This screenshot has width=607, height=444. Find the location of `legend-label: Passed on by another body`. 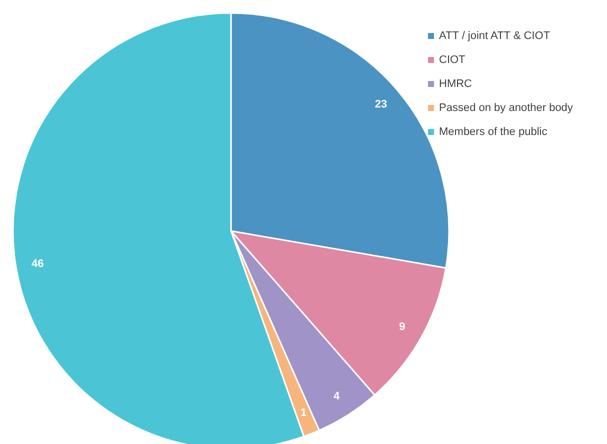

legend-label: Passed on by another body is located at coordinates (506, 108).